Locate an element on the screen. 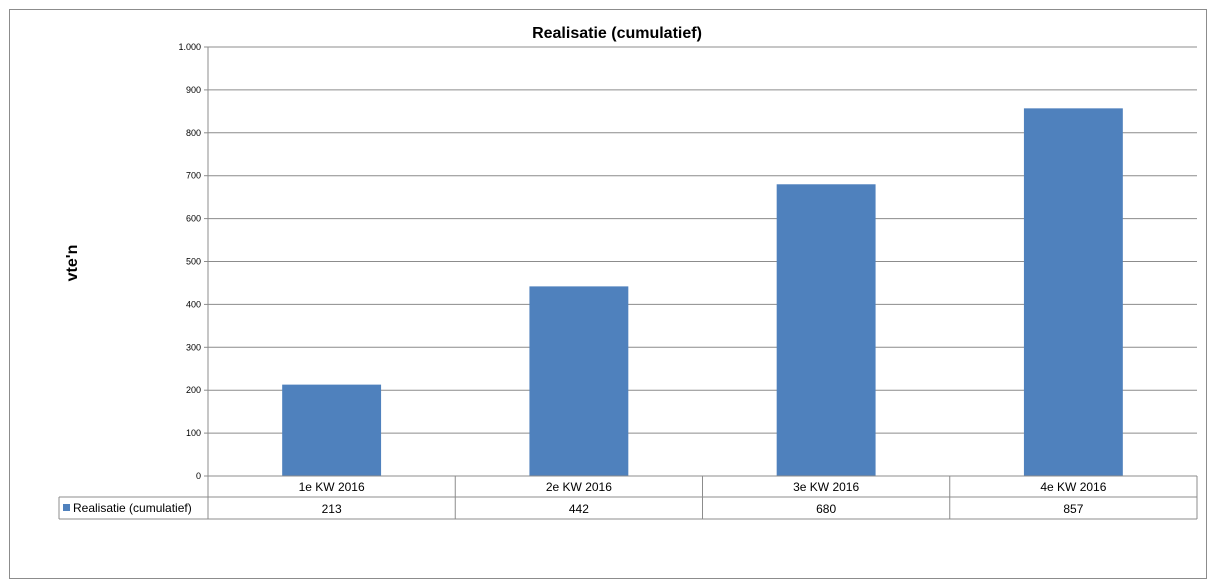  y-axis-ticks: 0 100 200 300 400 500 600 700 800 900 1.000 is located at coordinates (189, 261).